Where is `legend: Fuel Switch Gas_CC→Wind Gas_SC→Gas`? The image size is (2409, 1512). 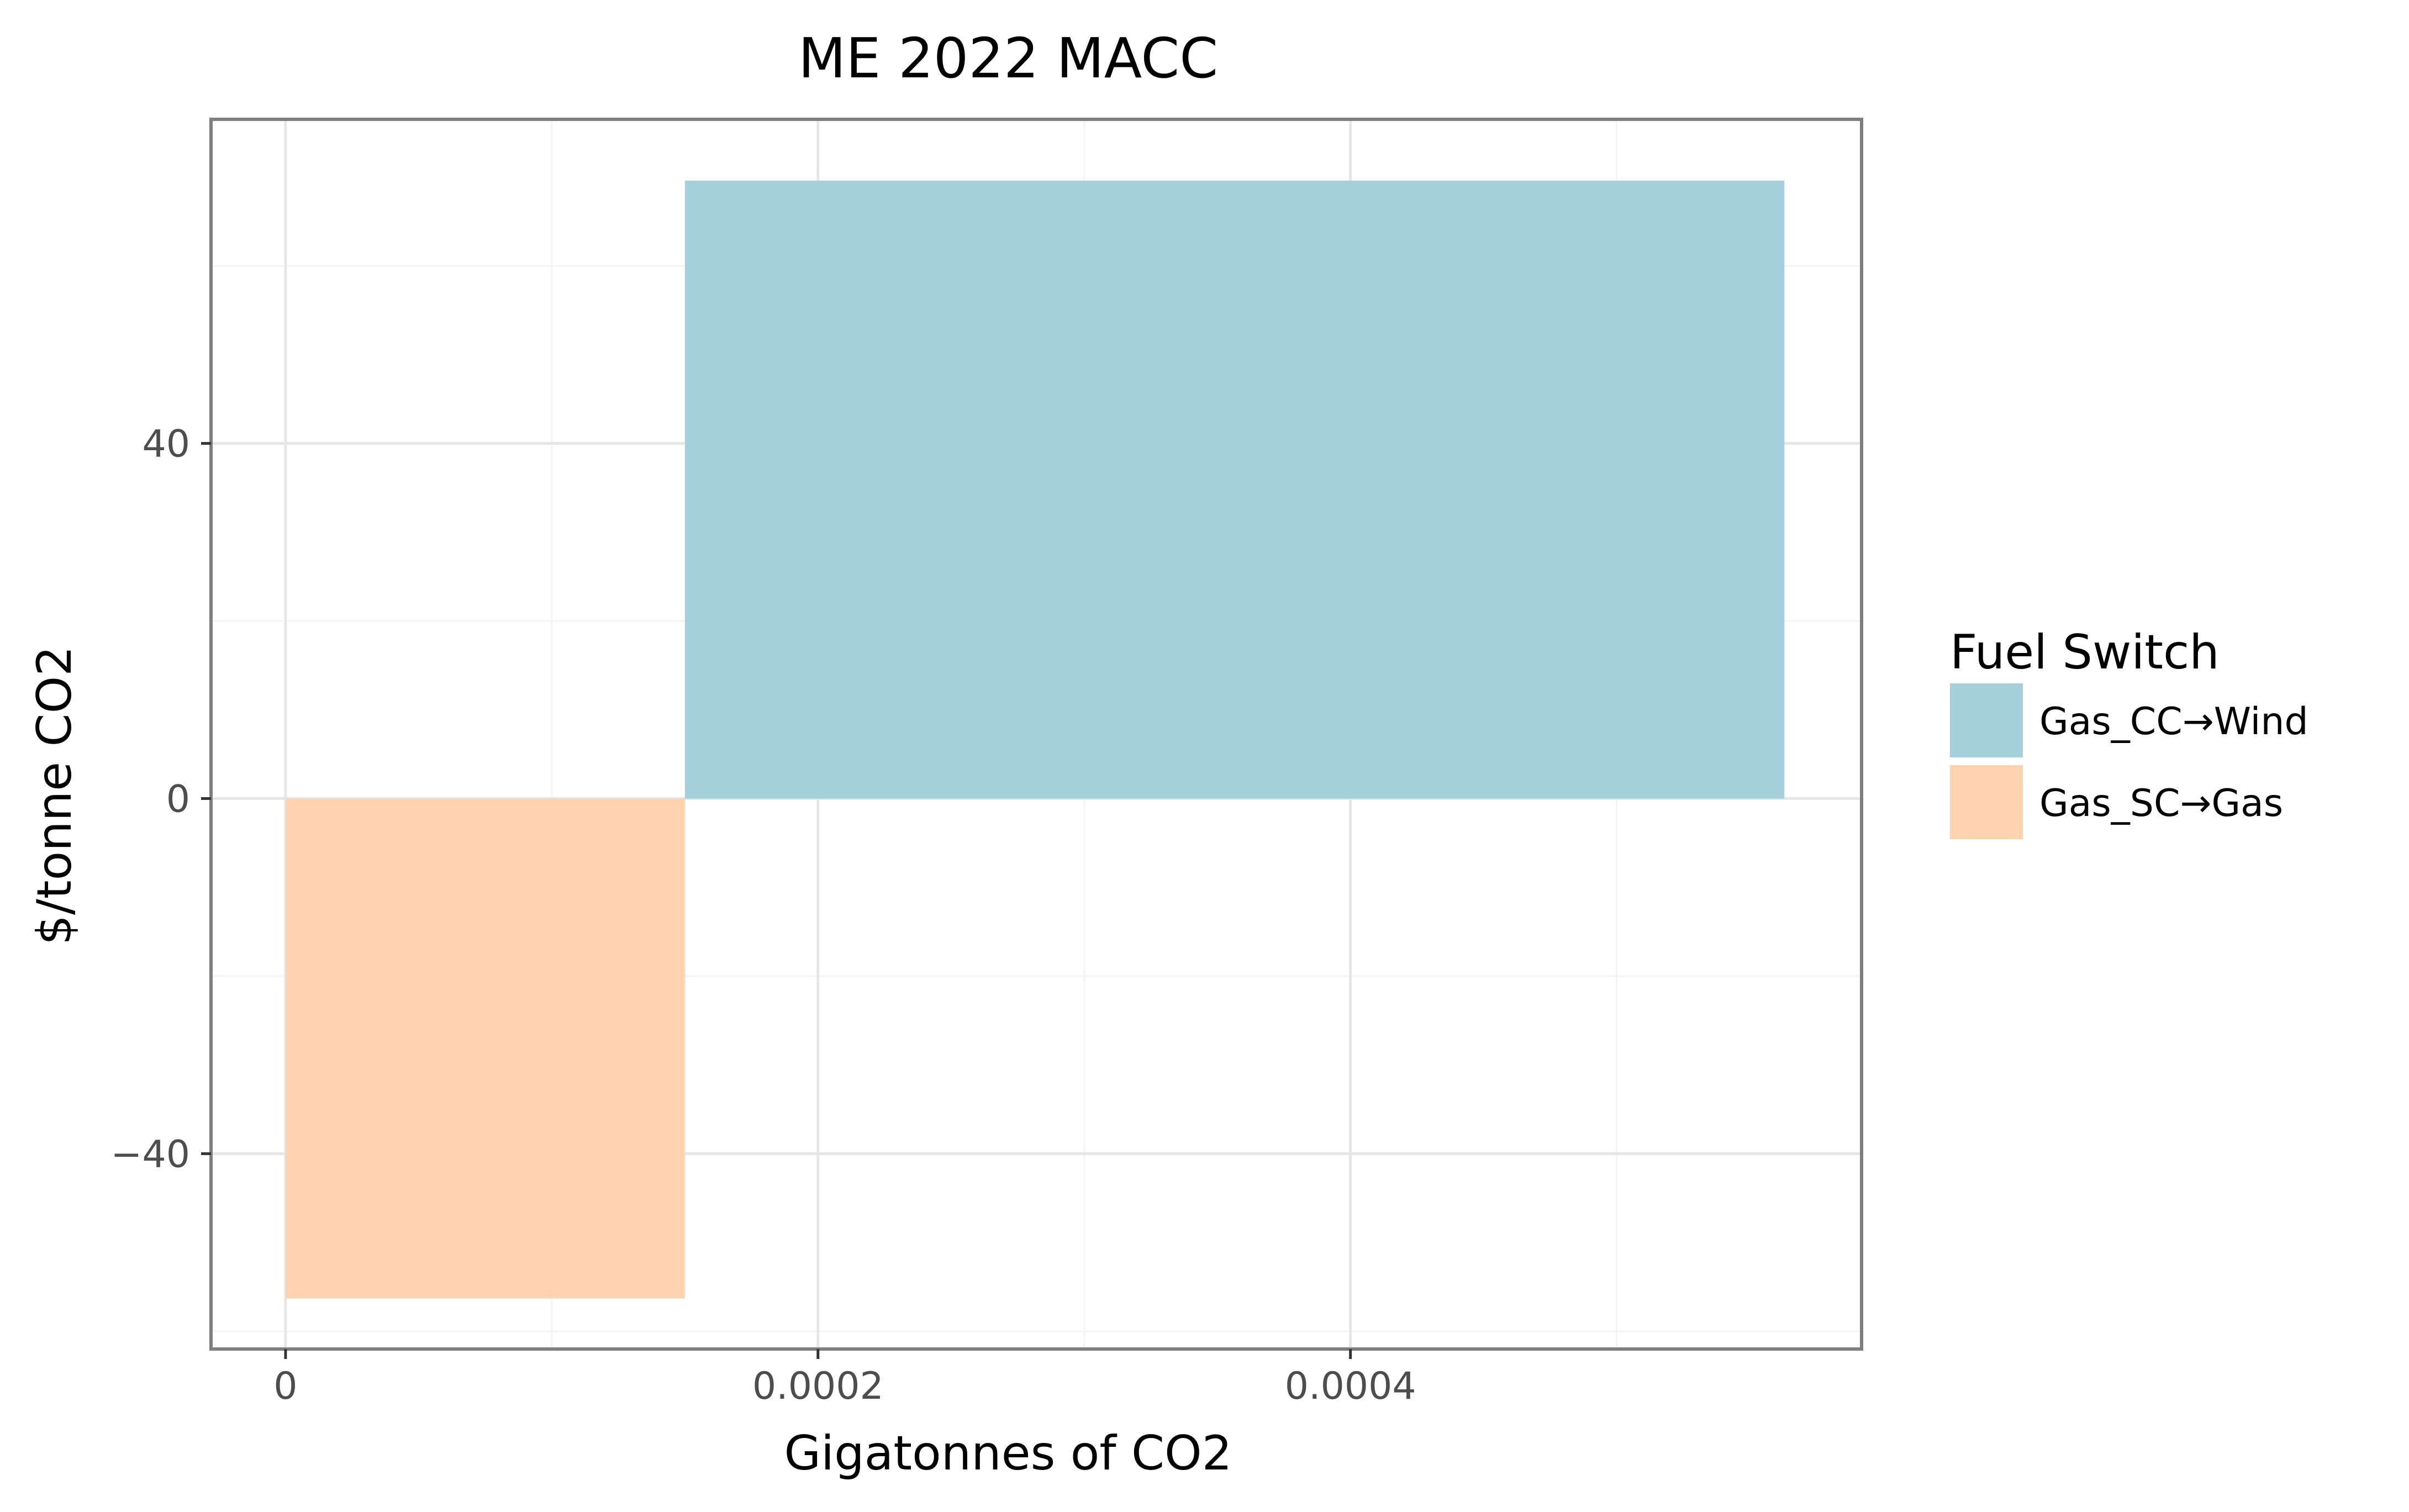 legend: Fuel Switch Gas_CC→Wind Gas_SC→Gas is located at coordinates (2129, 732).